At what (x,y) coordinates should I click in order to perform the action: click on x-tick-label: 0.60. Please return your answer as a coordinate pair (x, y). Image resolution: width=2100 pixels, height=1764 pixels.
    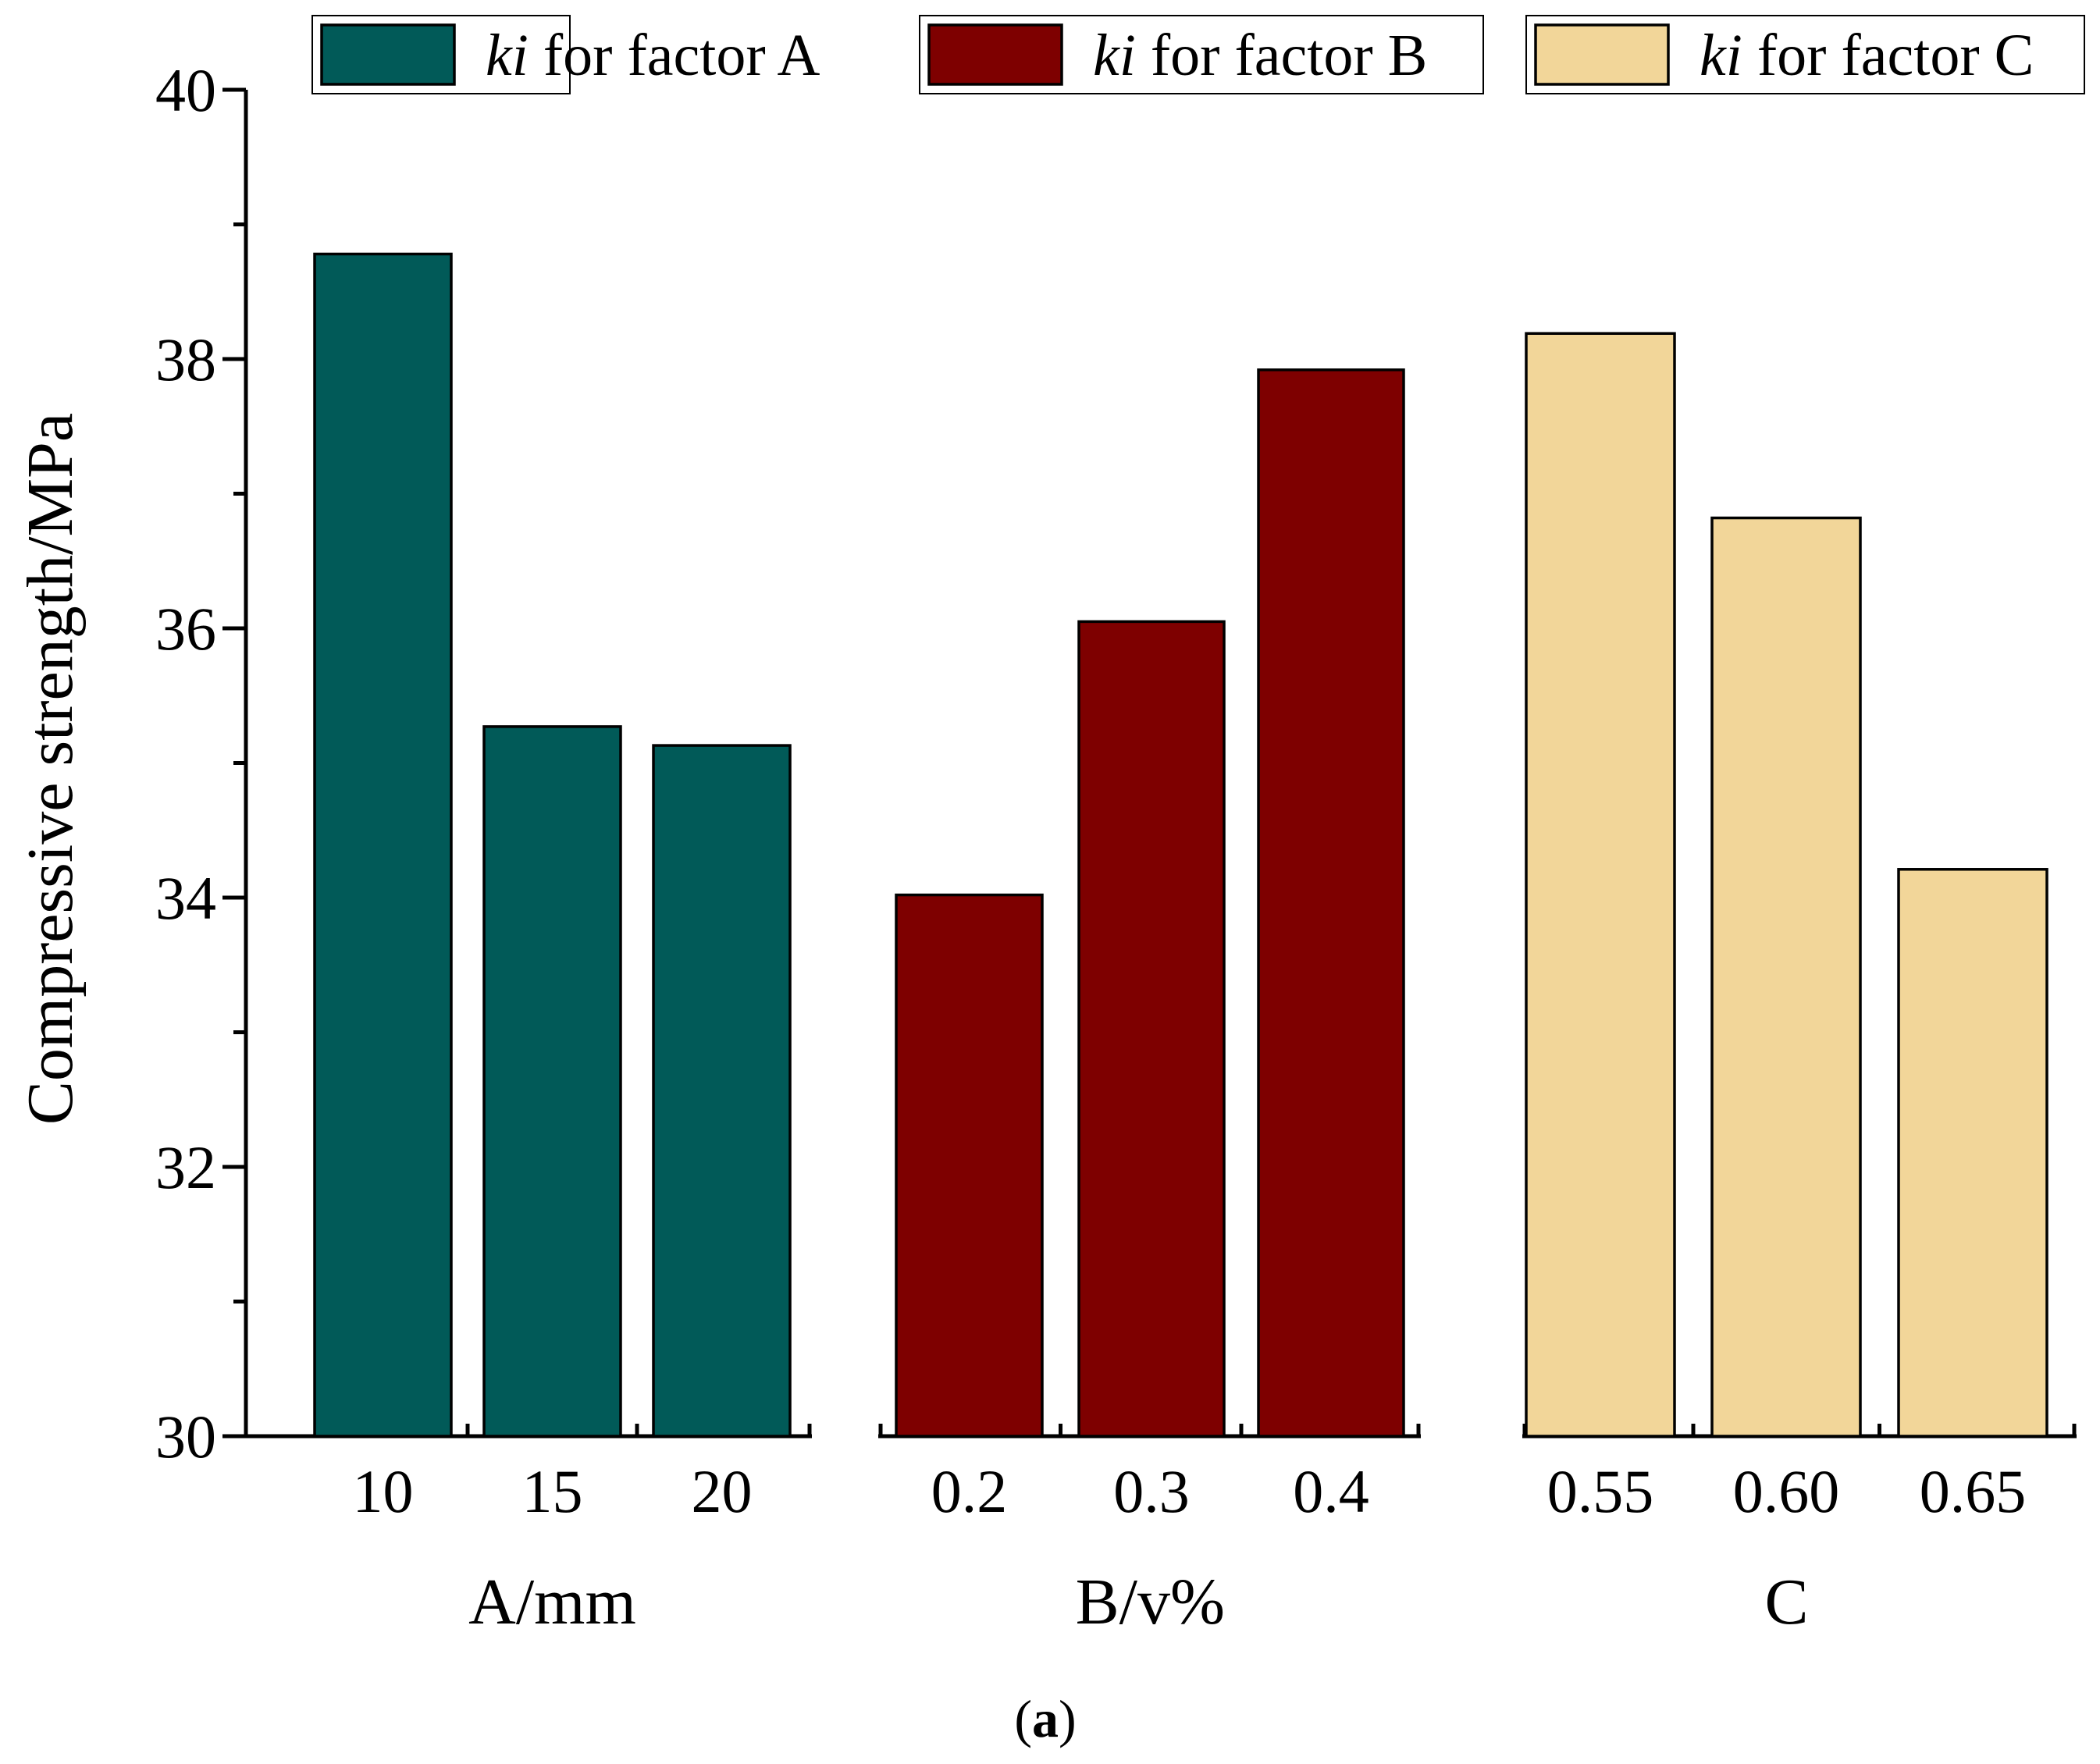
    Looking at the image, I should click on (1786, 1491).